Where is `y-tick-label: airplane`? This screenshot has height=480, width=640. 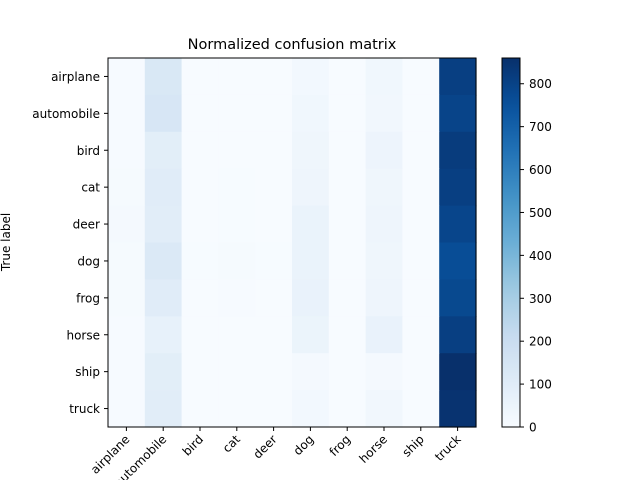
y-tick-label: airplane is located at coordinates (75, 77).